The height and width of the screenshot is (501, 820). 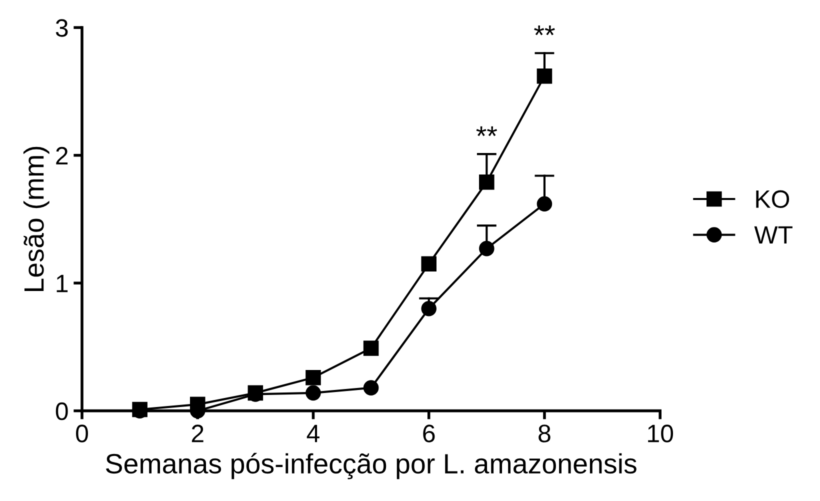 What do you see at coordinates (36, 218) in the screenshot?
I see `y-axis-title: Lesão (mm)` at bounding box center [36, 218].